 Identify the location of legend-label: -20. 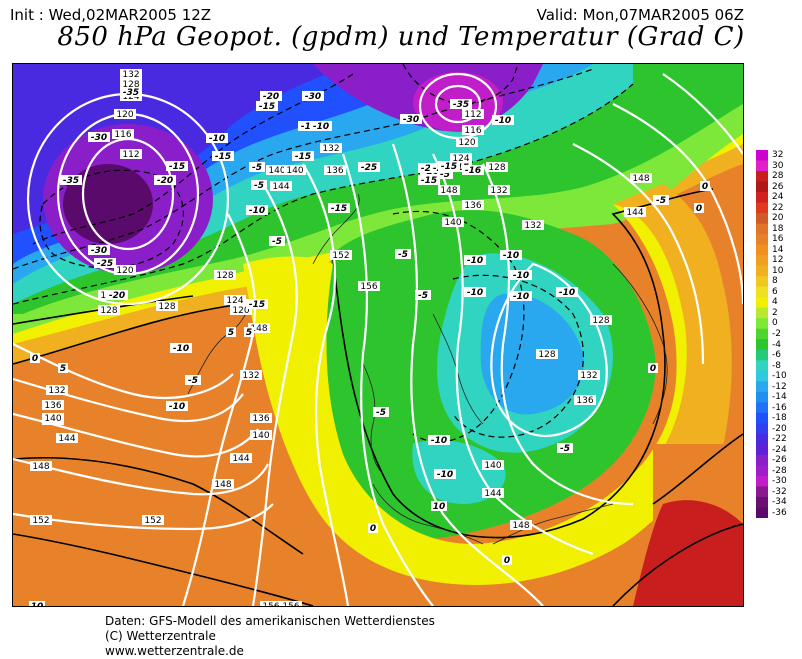
(779, 428).